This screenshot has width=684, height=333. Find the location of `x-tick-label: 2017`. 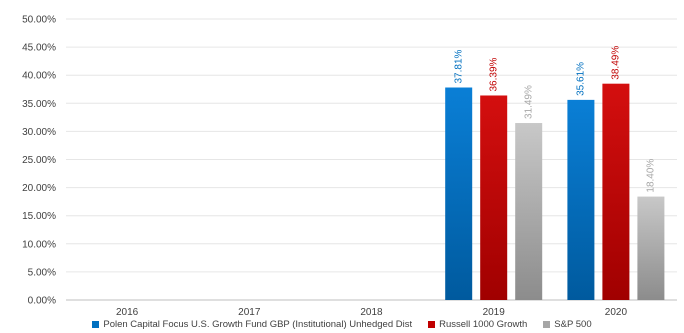

x-tick-label: 2017 is located at coordinates (249, 312).